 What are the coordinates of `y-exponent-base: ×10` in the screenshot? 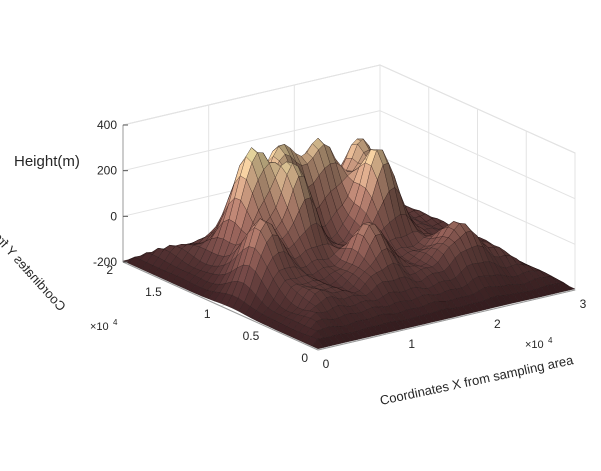 It's located at (99, 327).